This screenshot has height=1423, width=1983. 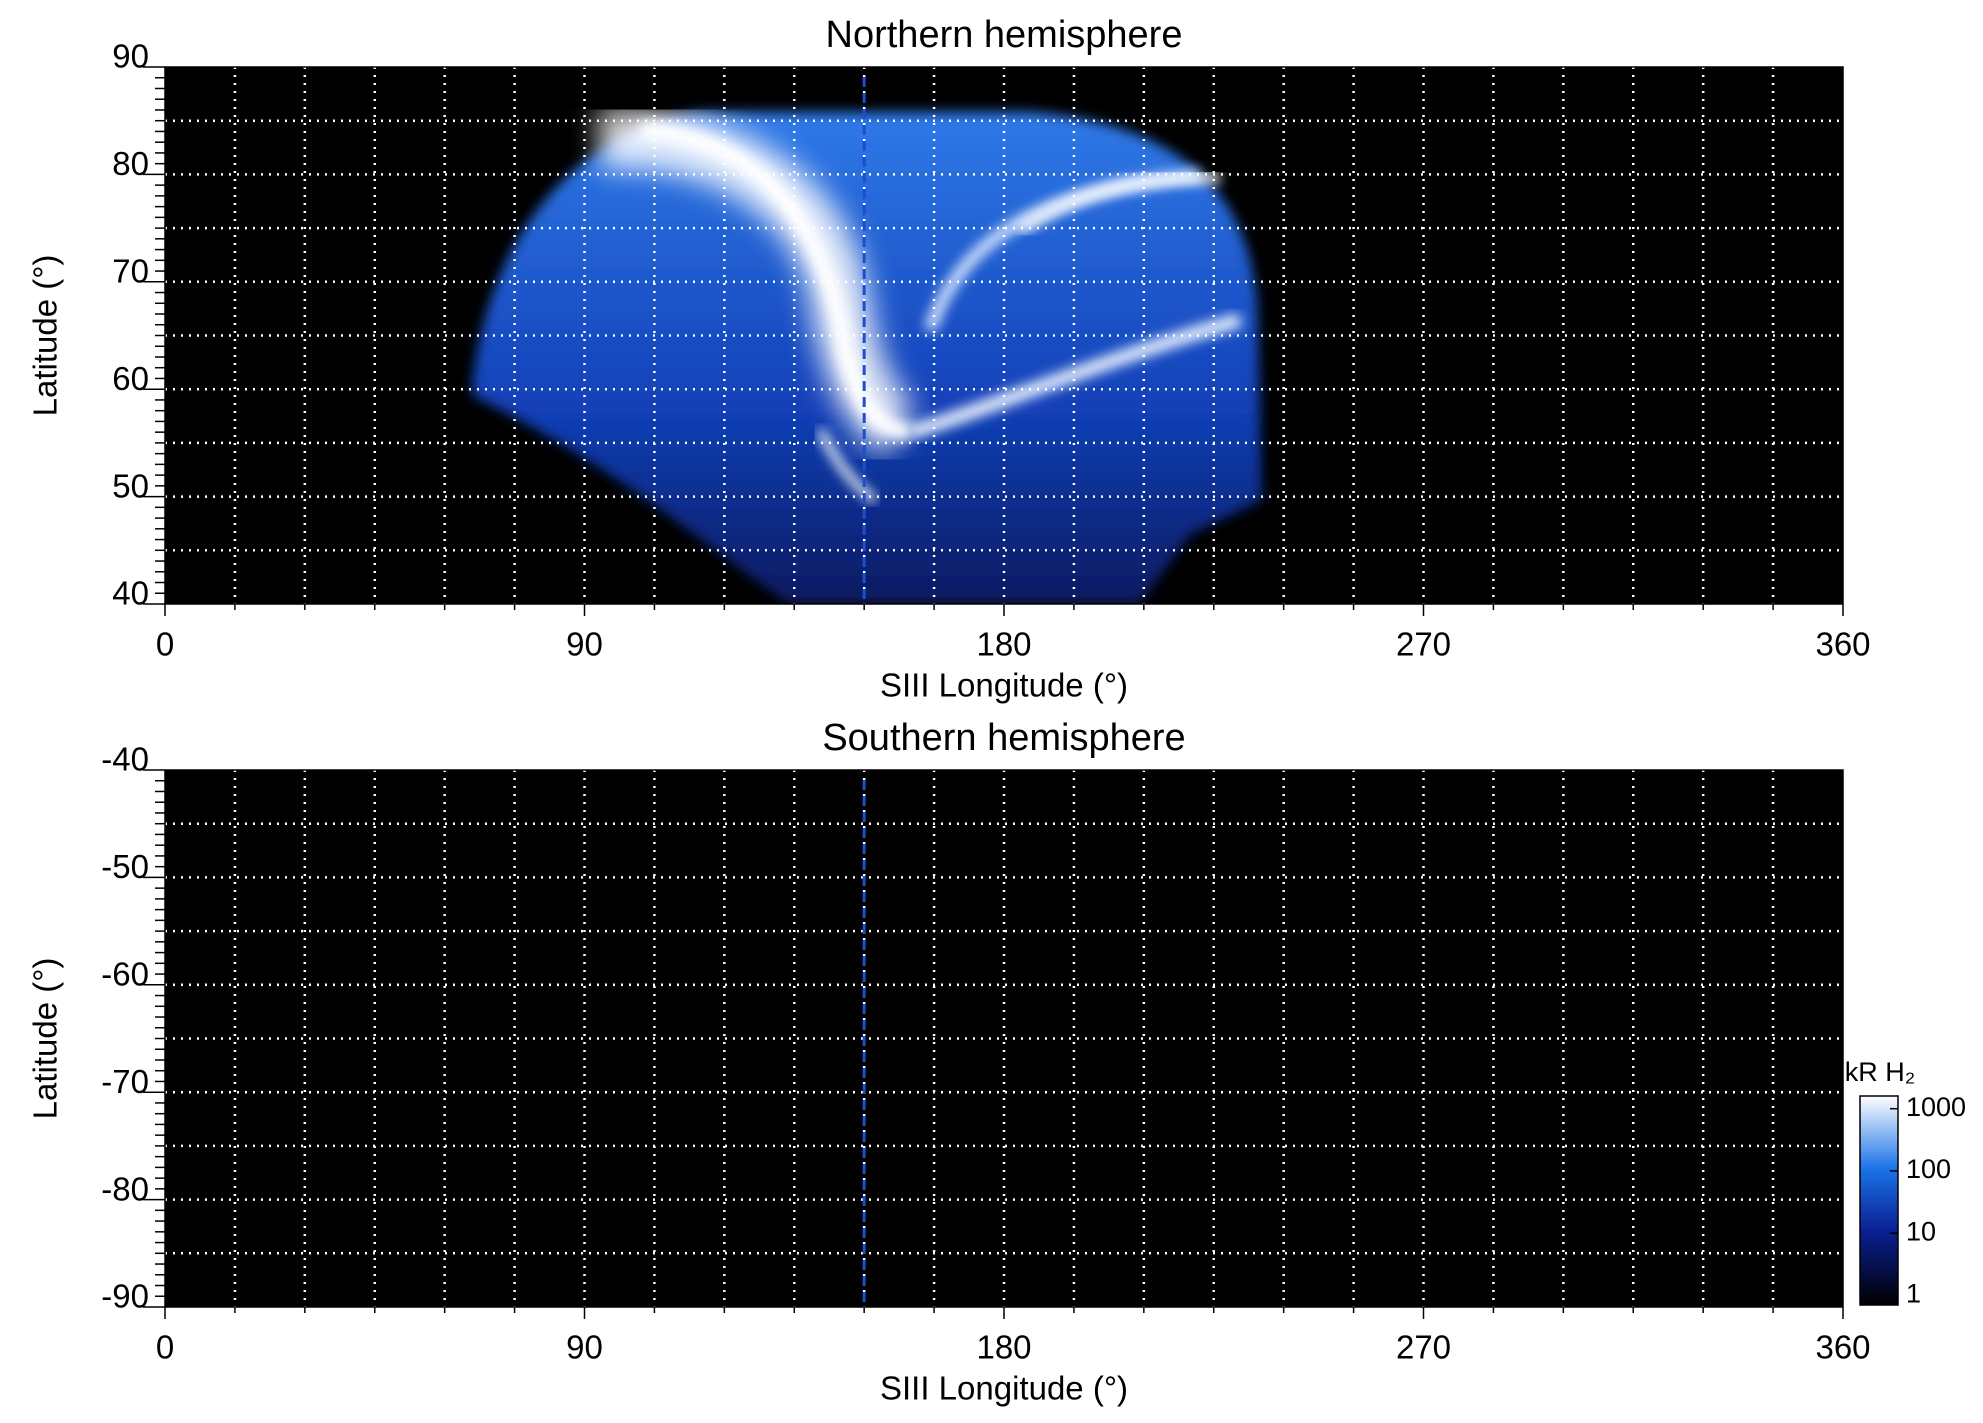 I want to click on chart-title: Southern hemisphere, so click(x=1003, y=738).